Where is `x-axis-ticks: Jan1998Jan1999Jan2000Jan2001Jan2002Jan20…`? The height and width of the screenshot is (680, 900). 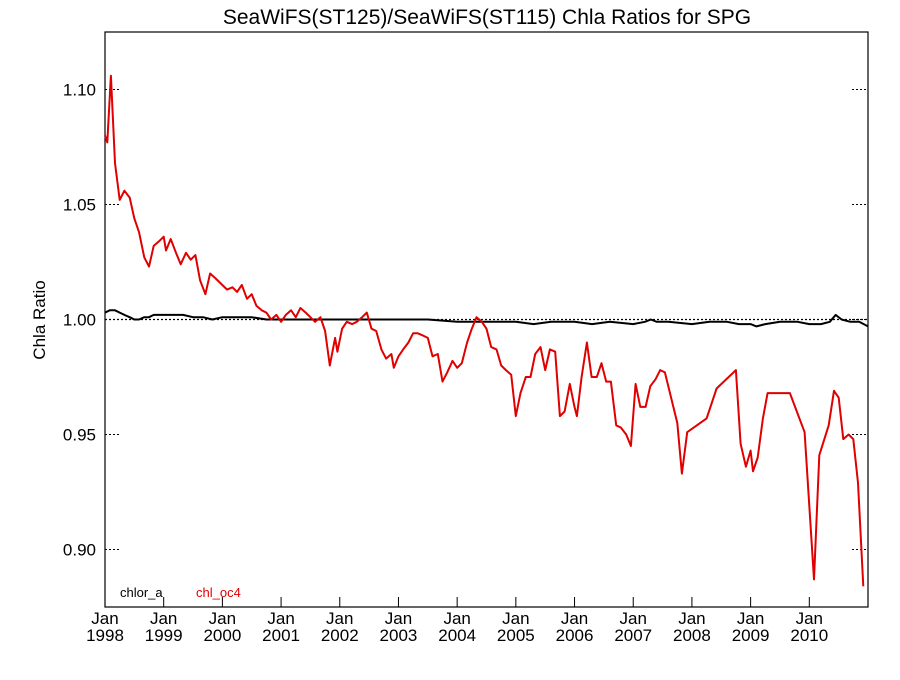
x-axis-ticks: Jan1998Jan1999Jan2000Jan2001Jan2002Jan20… is located at coordinates (457, 621).